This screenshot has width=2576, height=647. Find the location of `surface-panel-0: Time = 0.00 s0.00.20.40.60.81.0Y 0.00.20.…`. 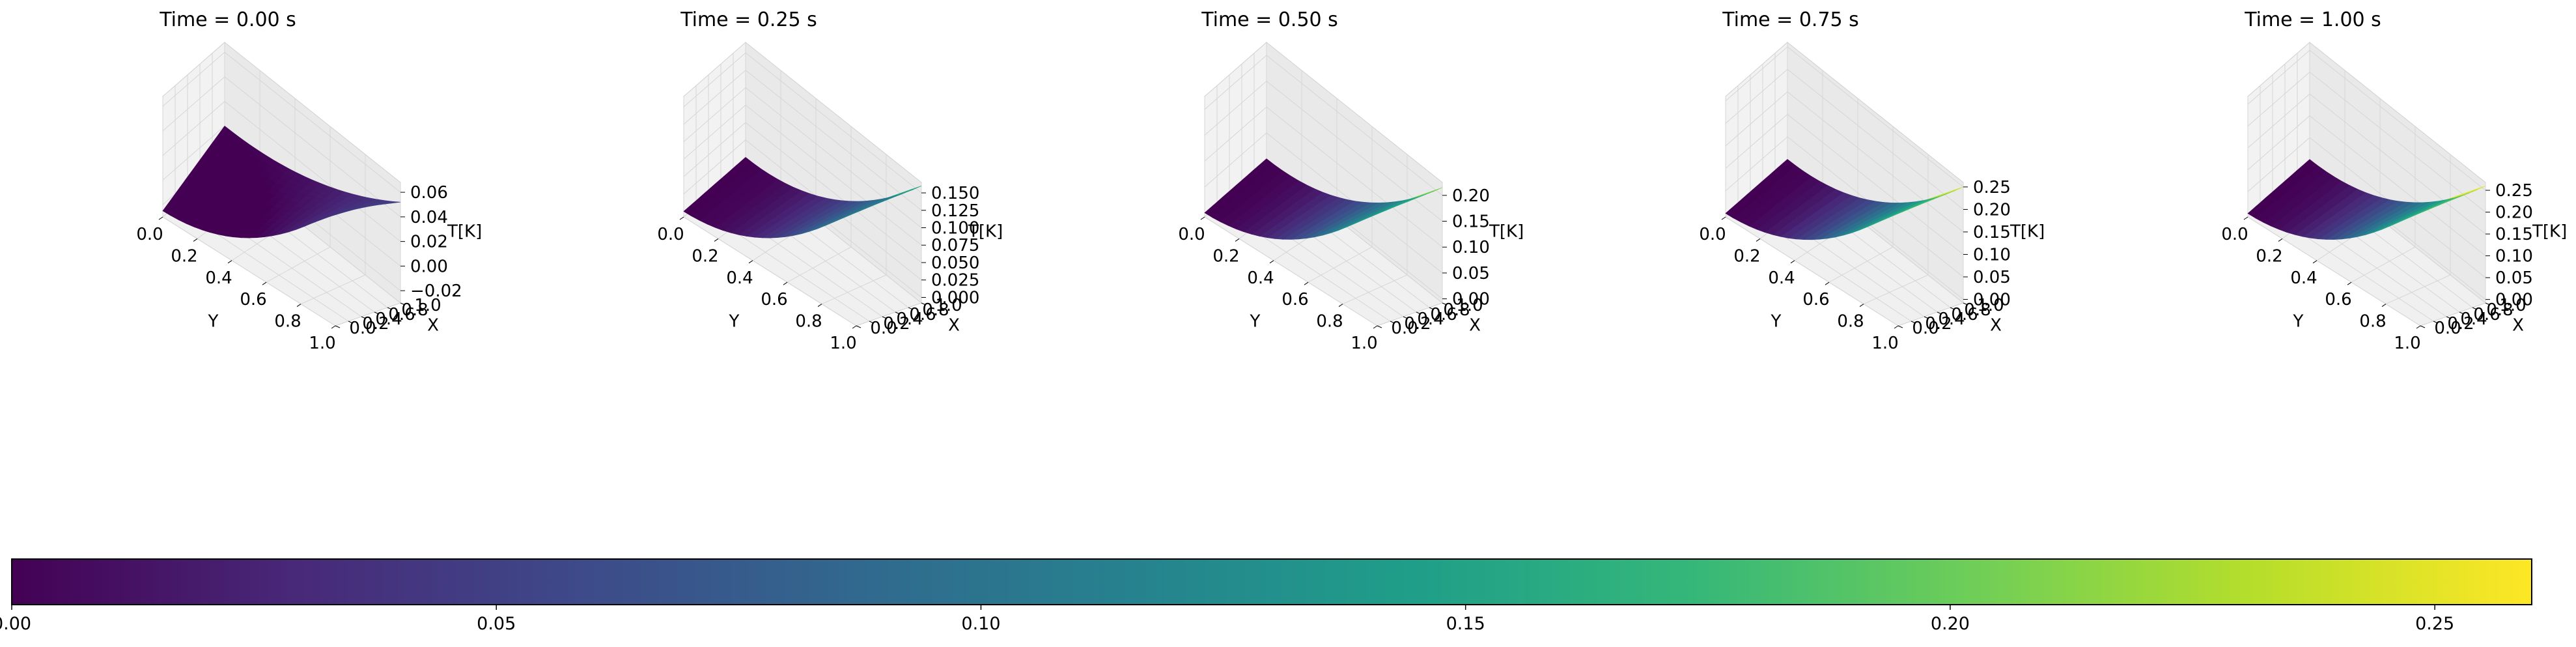

surface-panel-0: Time = 0.00 s0.00.20.40.60.81.0Y 0.00.20.… is located at coordinates (309, 180).